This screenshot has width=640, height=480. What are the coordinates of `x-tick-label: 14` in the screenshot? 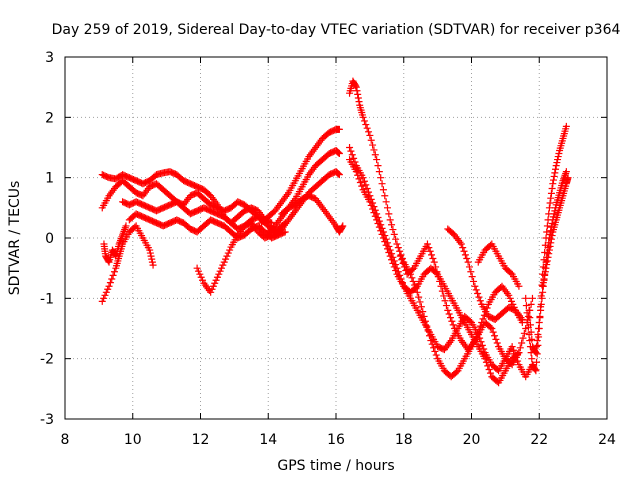 It's located at (268, 440).